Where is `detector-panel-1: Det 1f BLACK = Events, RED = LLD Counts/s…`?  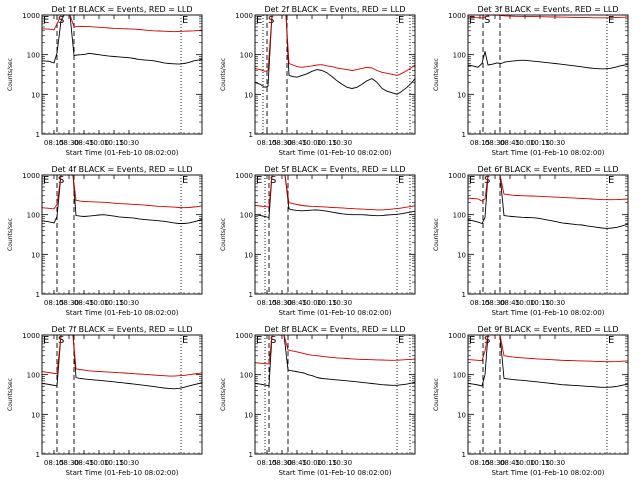
detector-panel-1: Det 1f BLACK = Events, RED = LLD Counts/s… is located at coordinates (105, 81).